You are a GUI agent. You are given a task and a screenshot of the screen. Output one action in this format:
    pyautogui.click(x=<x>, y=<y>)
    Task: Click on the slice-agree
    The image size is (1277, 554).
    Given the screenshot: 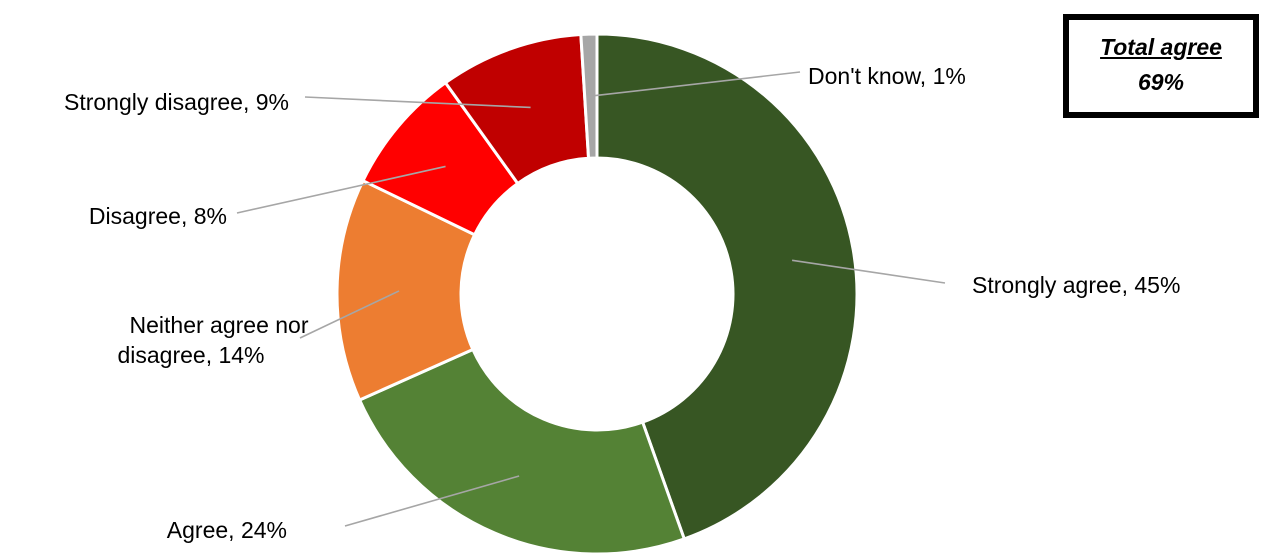 What is the action you would take?
    pyautogui.click(x=522, y=450)
    